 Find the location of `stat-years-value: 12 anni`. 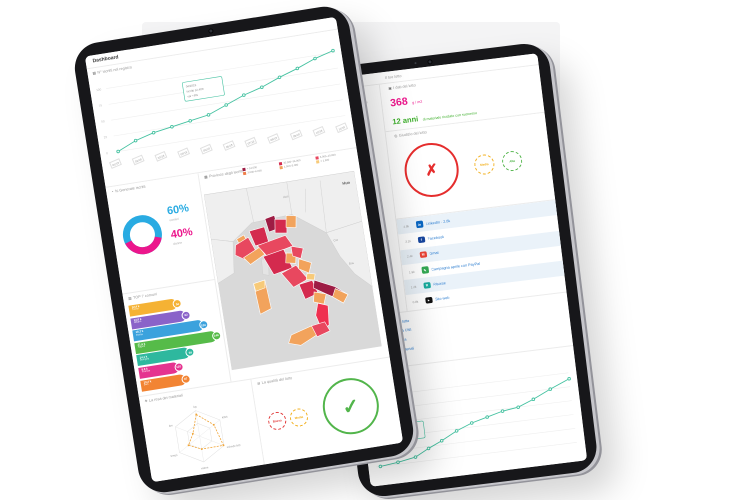

stat-years-value: 12 anni is located at coordinates (405, 120).